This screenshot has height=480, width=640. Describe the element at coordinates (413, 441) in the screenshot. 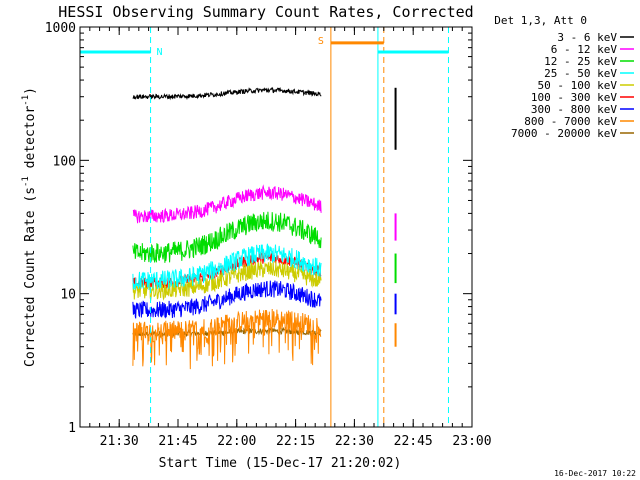

I see `x-tick-label: 22:45` at that location.